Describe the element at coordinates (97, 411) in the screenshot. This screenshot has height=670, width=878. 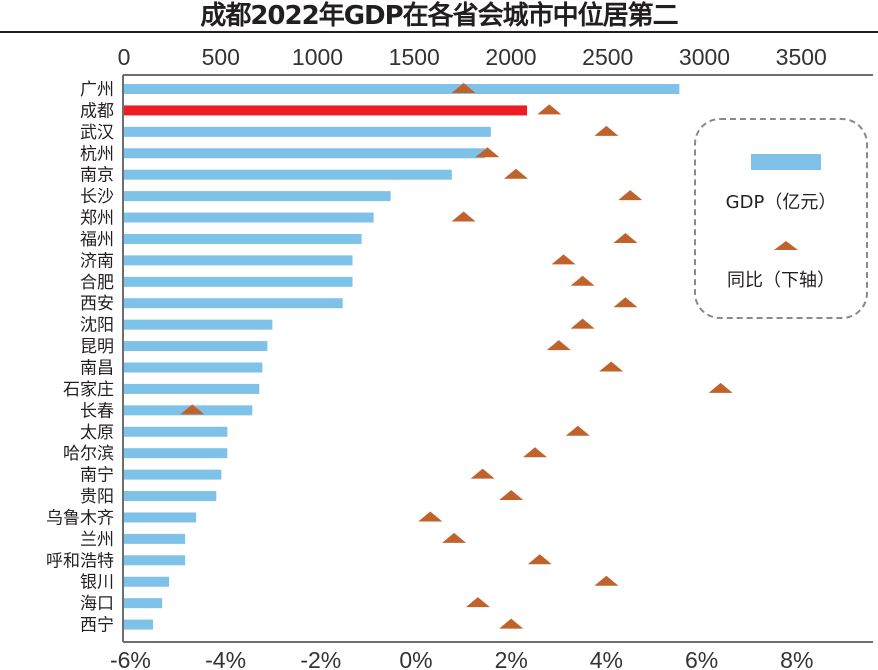
I see `category-label: 长春` at that location.